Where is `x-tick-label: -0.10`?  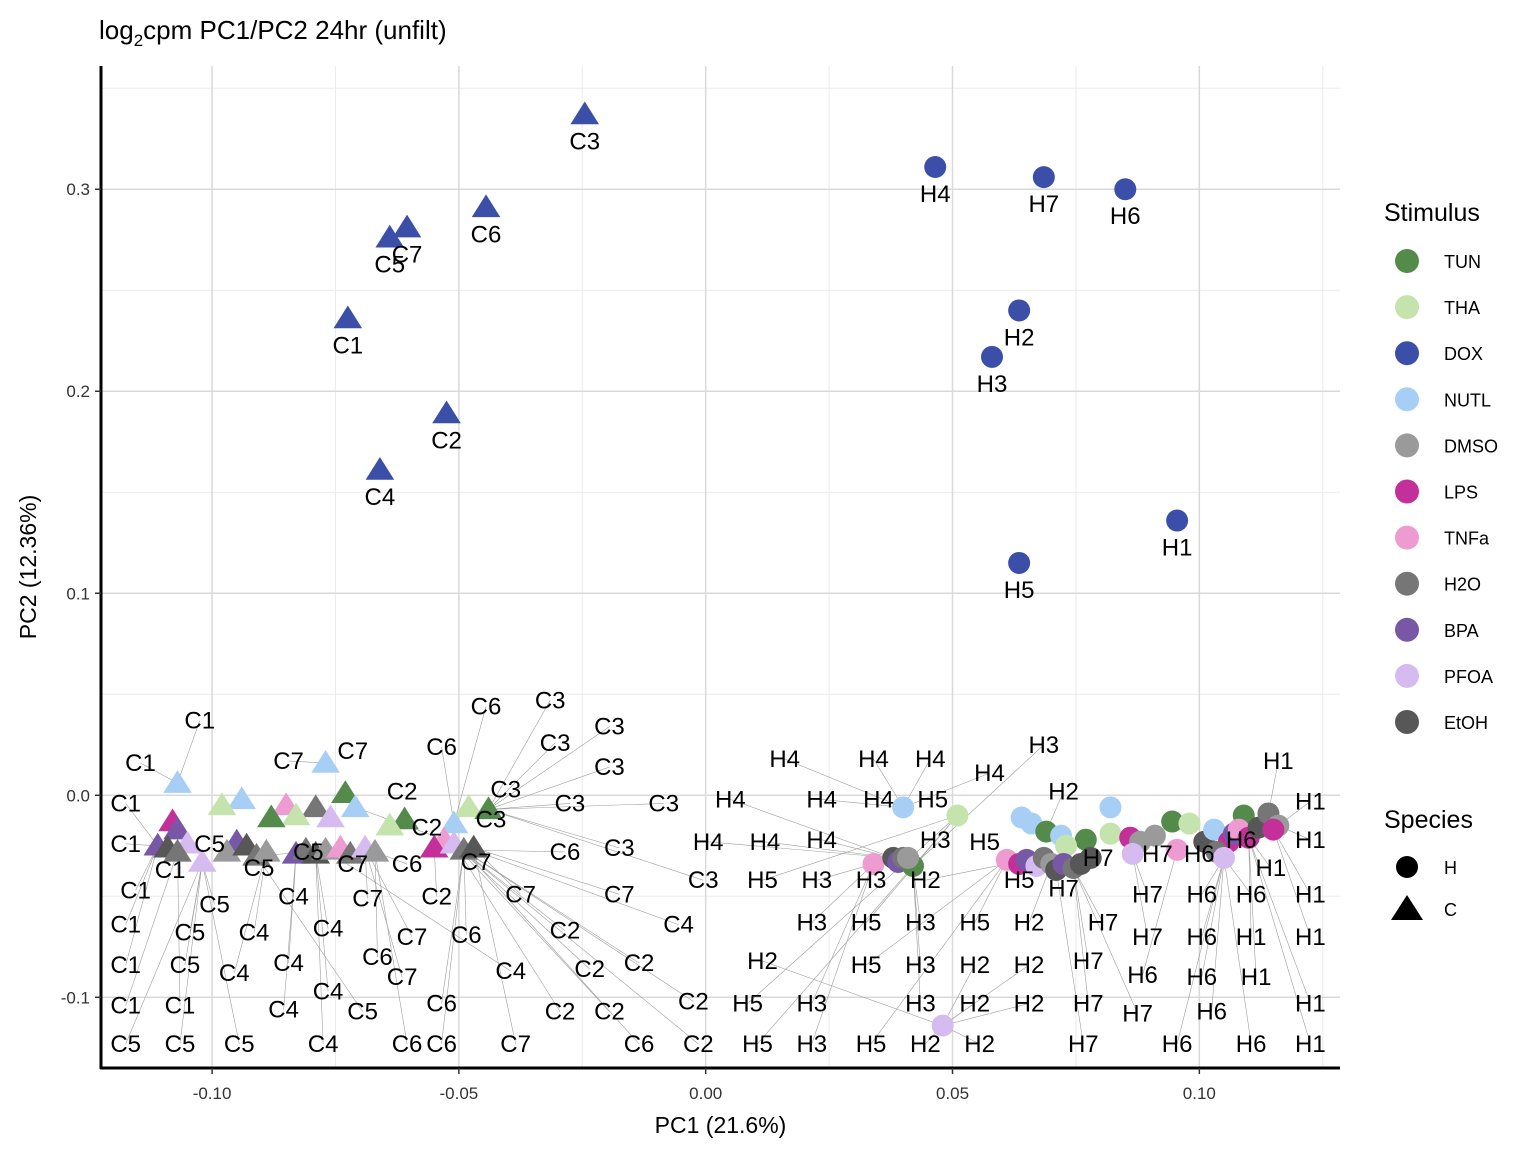 x-tick-label: -0.10 is located at coordinates (212, 1093).